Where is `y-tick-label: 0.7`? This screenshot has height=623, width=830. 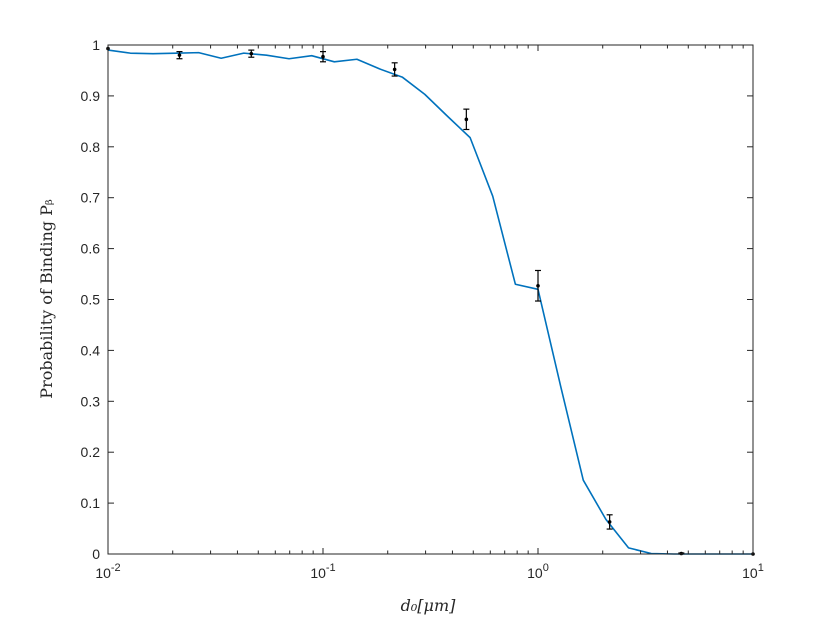 y-tick-label: 0.7 is located at coordinates (91, 198).